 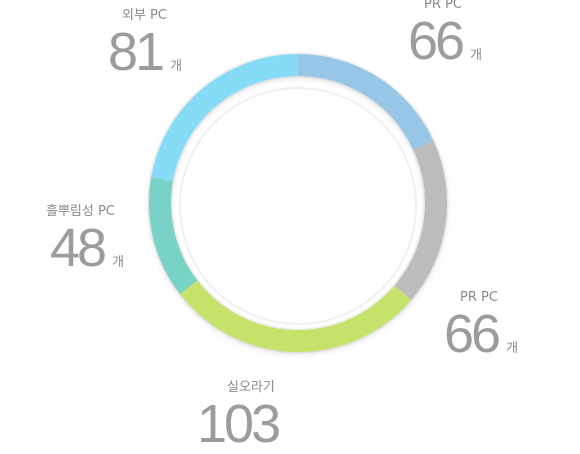 I want to click on label-pr-pc-bottom: PR PC 66 개, so click(x=489, y=325).